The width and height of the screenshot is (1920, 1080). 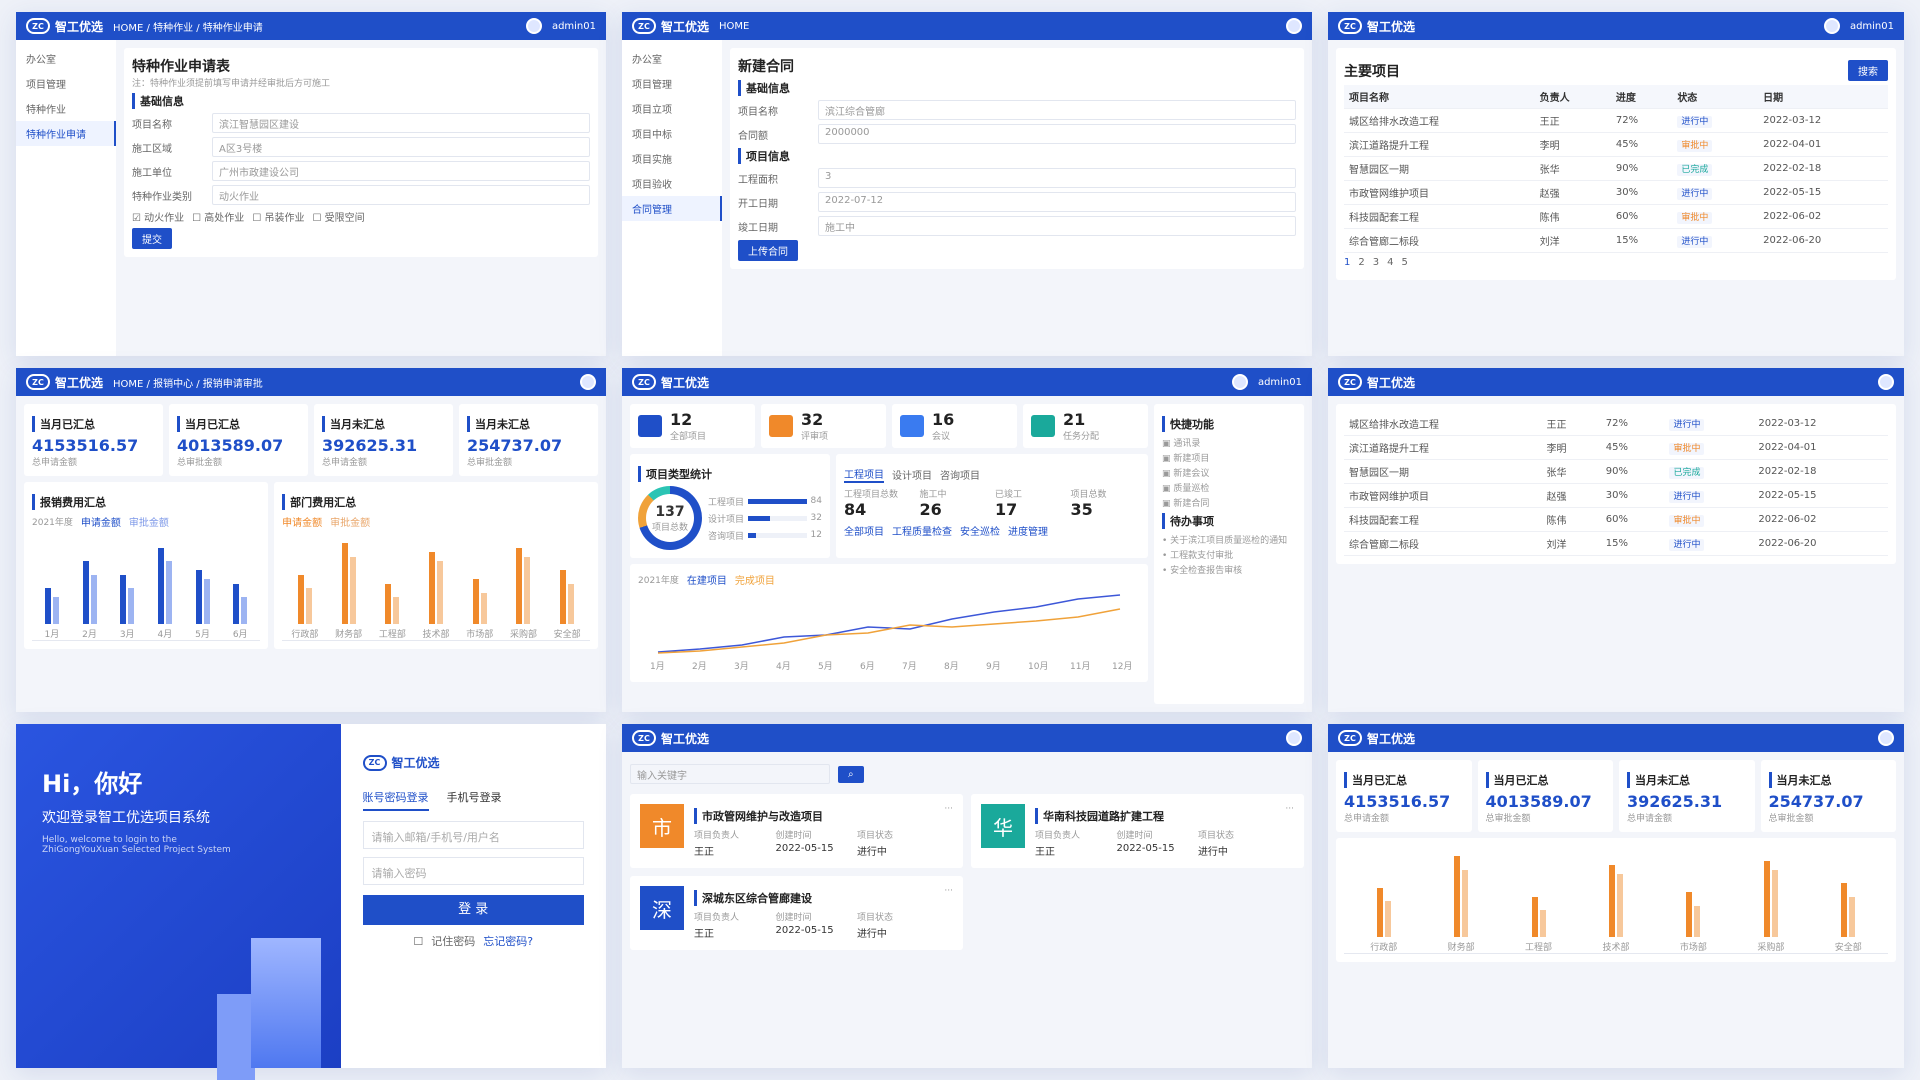 What do you see at coordinates (473, 835) in the screenshot?
I see `username-input: 请输入邮箱/手机号/用户名` at bounding box center [473, 835].